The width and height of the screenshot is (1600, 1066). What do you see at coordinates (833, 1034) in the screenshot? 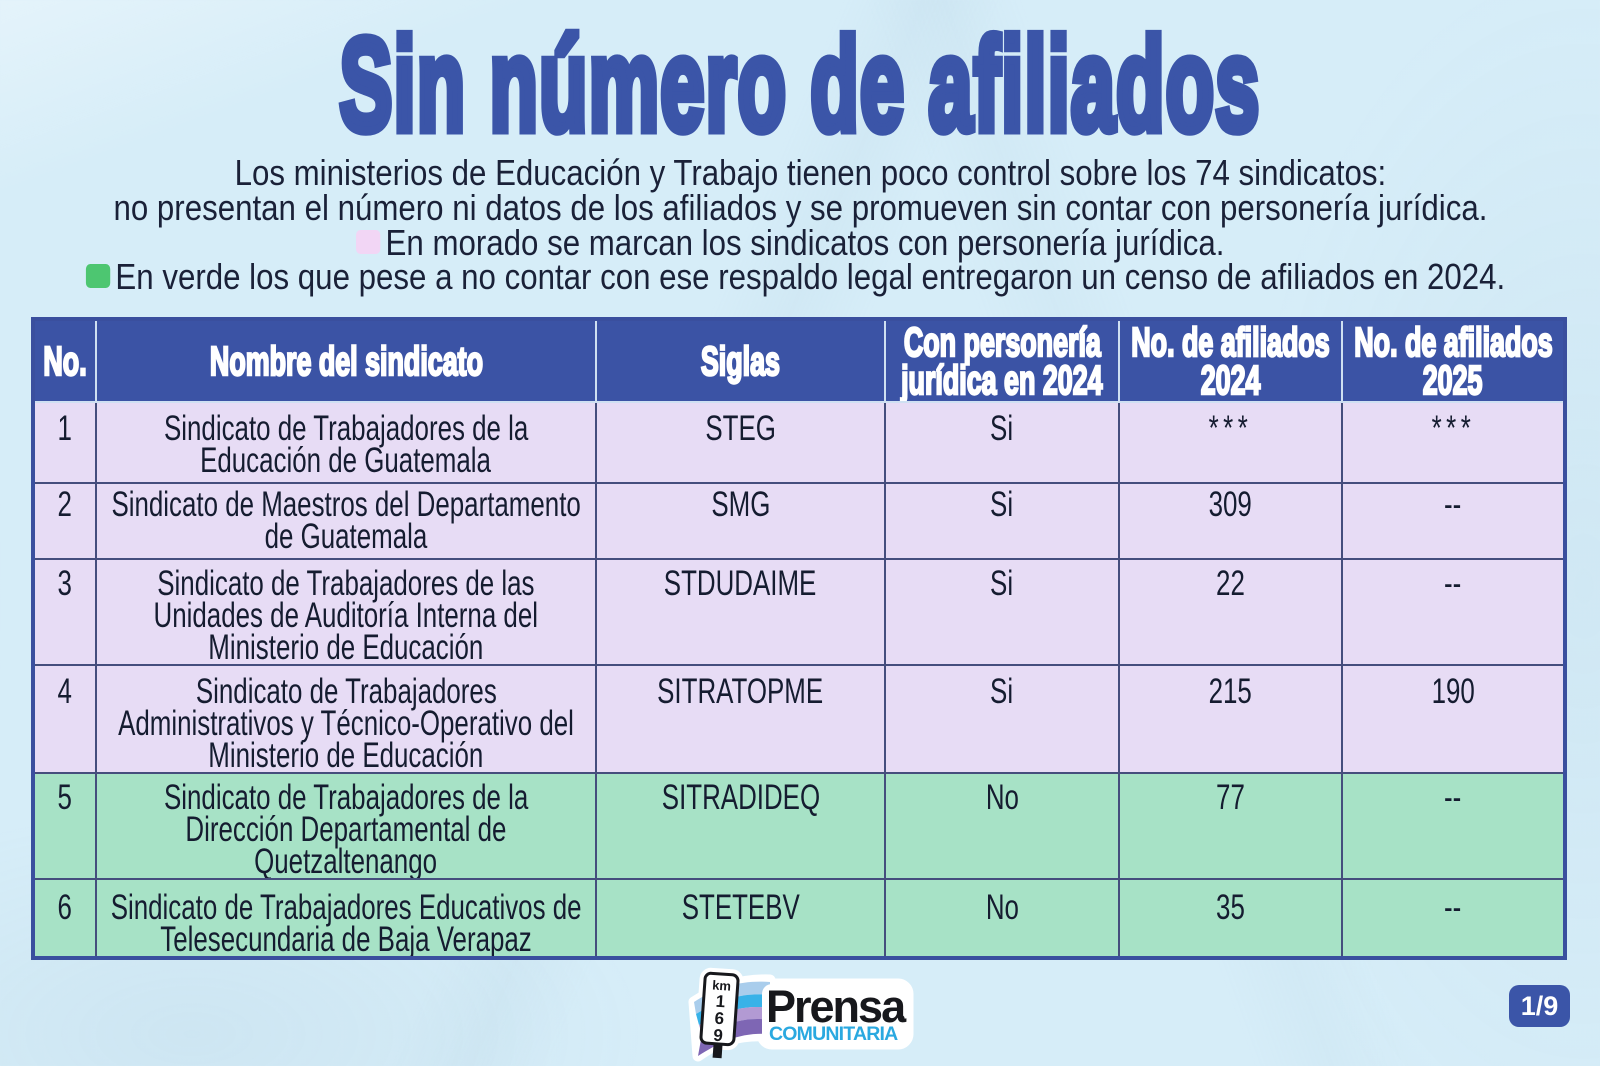
I see `svg-text: COMUNITARIA` at bounding box center [833, 1034].